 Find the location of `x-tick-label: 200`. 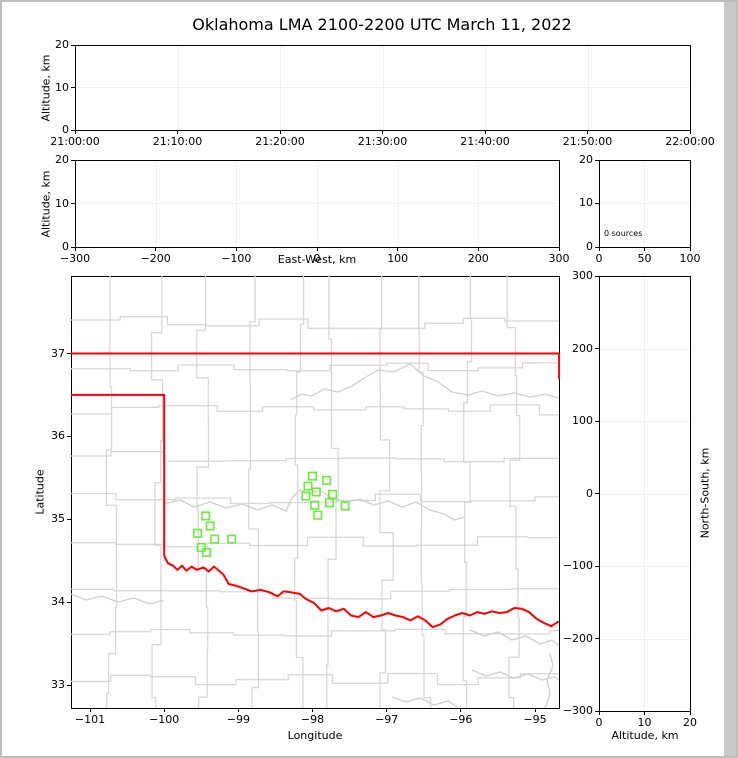

x-tick-label: 200 is located at coordinates (478, 258).